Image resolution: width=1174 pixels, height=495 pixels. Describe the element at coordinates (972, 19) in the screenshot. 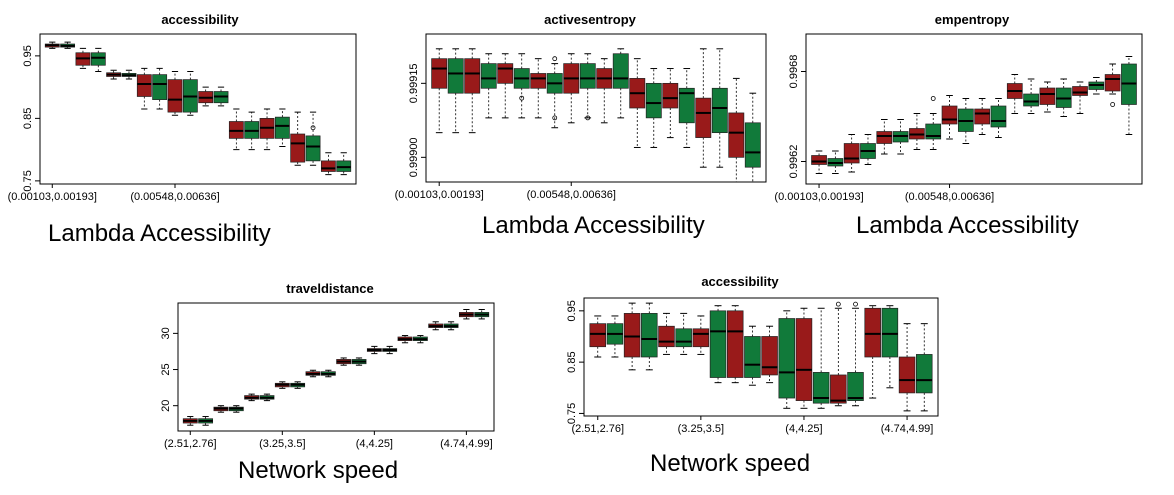

I see `chart-title: empentropy` at that location.